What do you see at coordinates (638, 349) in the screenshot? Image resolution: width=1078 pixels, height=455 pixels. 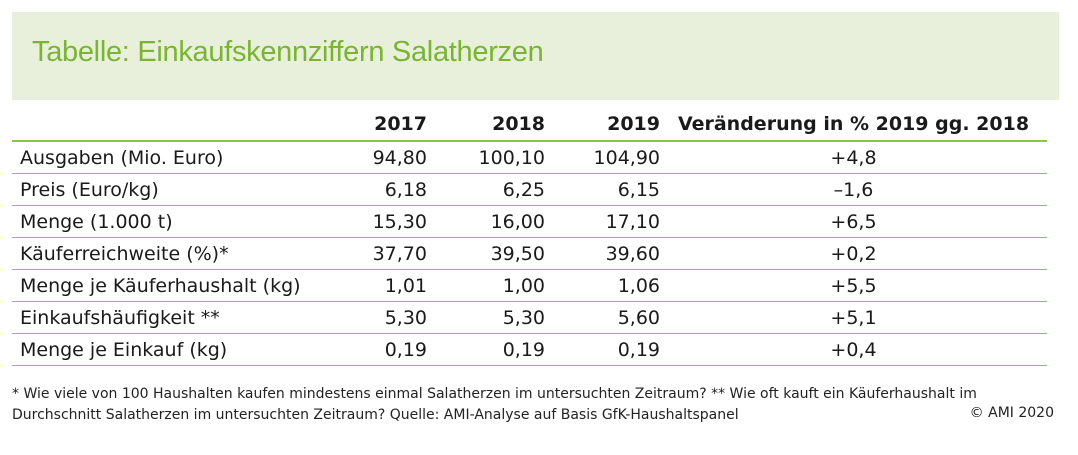 I see `value-2019: 0,19` at bounding box center [638, 349].